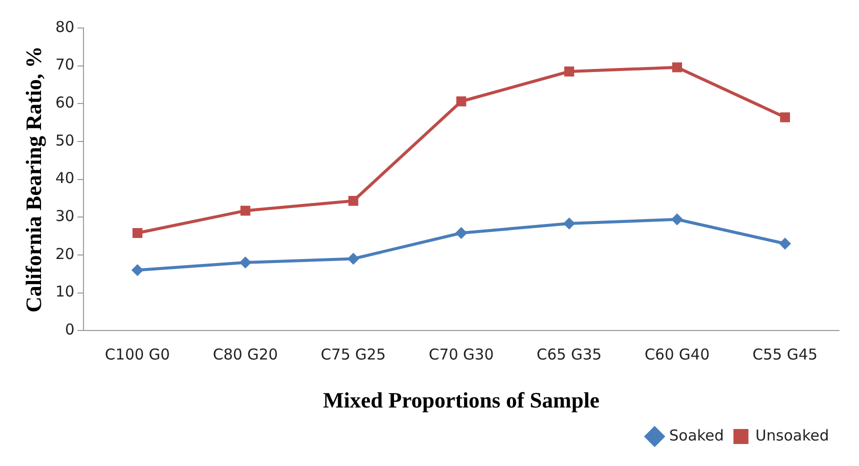 The height and width of the screenshot is (466, 859). I want to click on y-tick-label: 30, so click(64, 216).